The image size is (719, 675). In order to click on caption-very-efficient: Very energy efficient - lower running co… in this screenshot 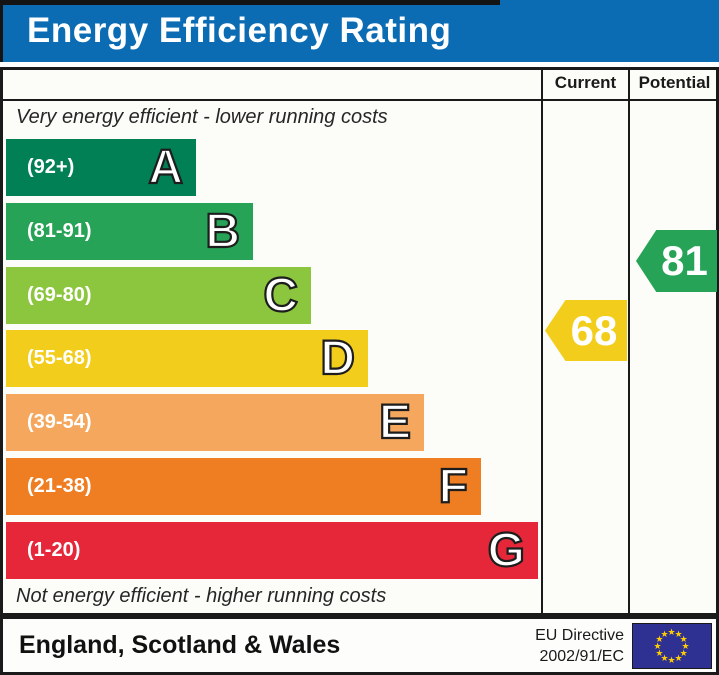, I will do `click(202, 117)`.